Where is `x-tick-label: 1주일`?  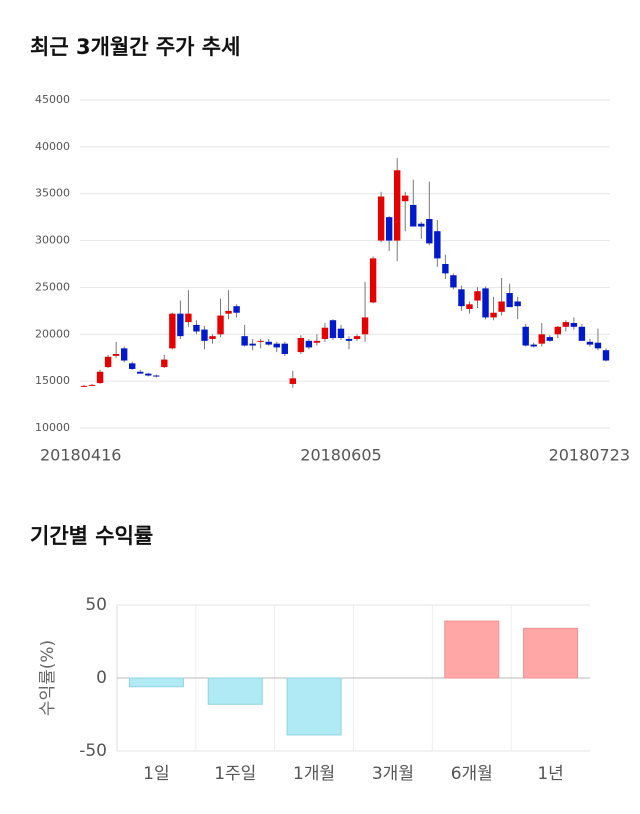 x-tick-label: 1주일 is located at coordinates (235, 774).